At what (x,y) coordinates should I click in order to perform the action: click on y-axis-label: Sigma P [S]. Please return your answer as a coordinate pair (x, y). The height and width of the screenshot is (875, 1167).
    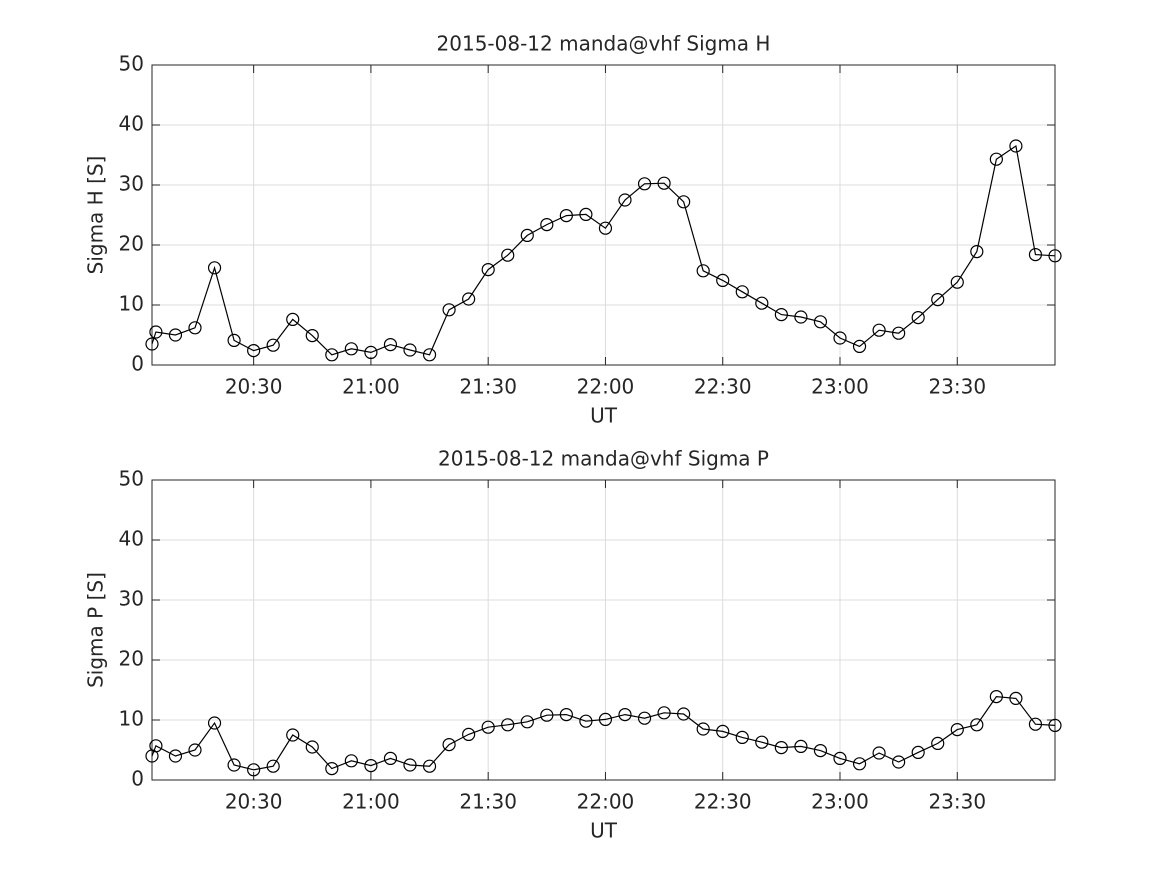
    Looking at the image, I should click on (96, 630).